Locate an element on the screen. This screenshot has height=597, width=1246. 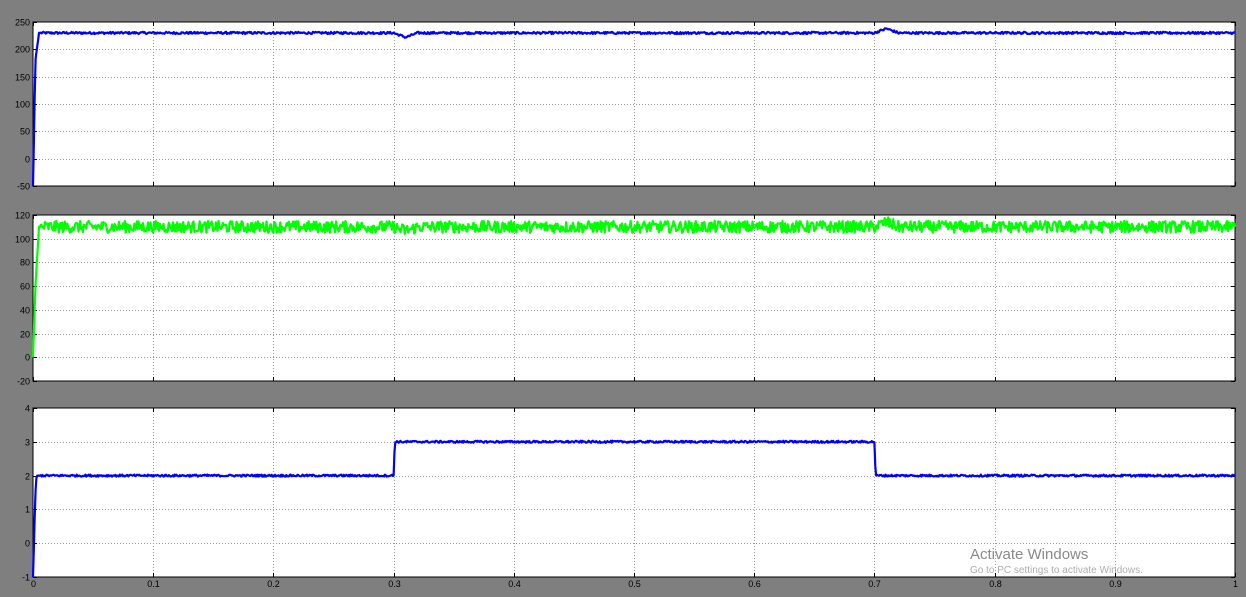
y-tick-label: 250 is located at coordinates (22, 23).